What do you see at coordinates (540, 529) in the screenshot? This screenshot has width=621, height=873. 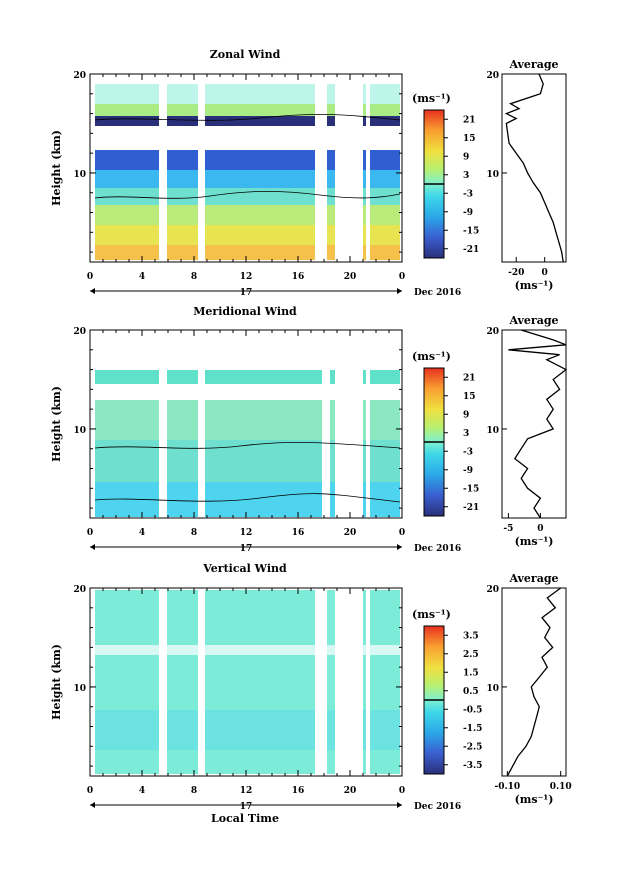 I see `profile-x-tick-label: 0` at bounding box center [540, 529].